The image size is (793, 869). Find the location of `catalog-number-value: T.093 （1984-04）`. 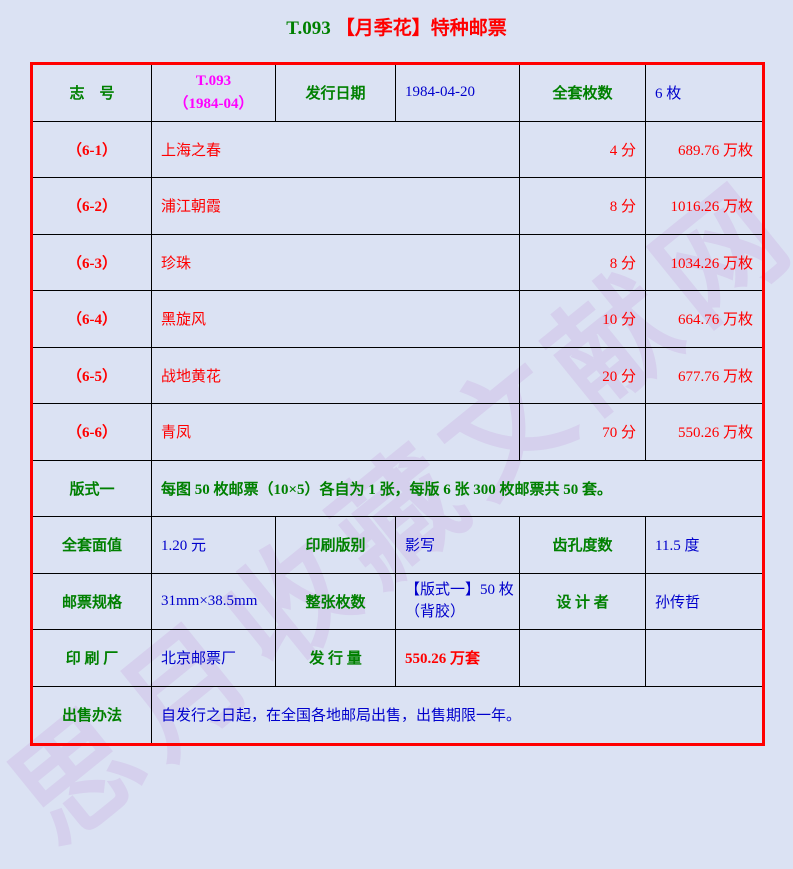

catalog-number-value: T.093 （1984-04） is located at coordinates (214, 93).